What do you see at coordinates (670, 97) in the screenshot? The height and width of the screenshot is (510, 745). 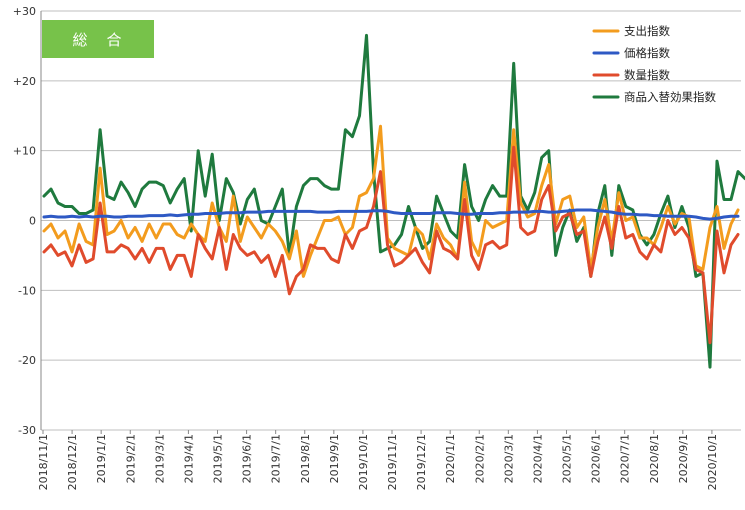 I see `legend-label: 商品入替効果指数` at bounding box center [670, 97].